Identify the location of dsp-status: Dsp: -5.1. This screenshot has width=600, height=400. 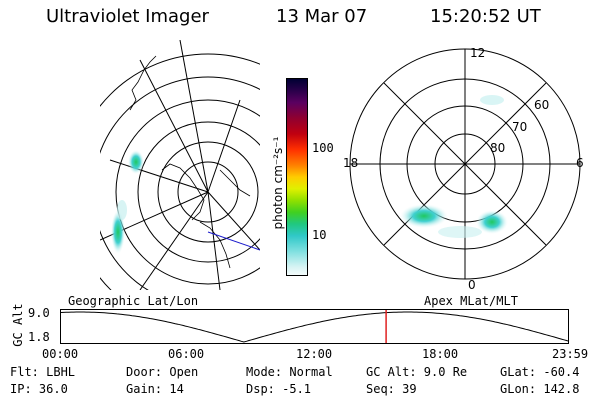
(279, 389).